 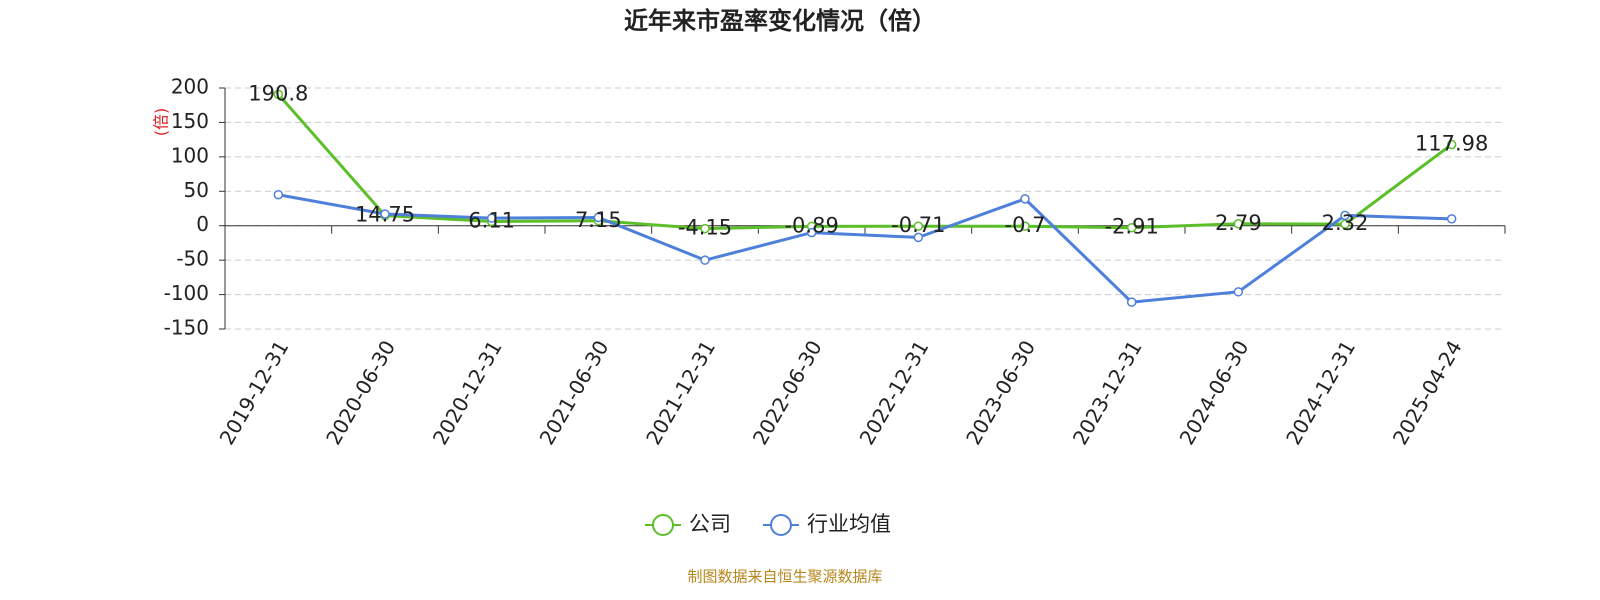 I want to click on y-tick-label: 0, so click(x=202, y=224).